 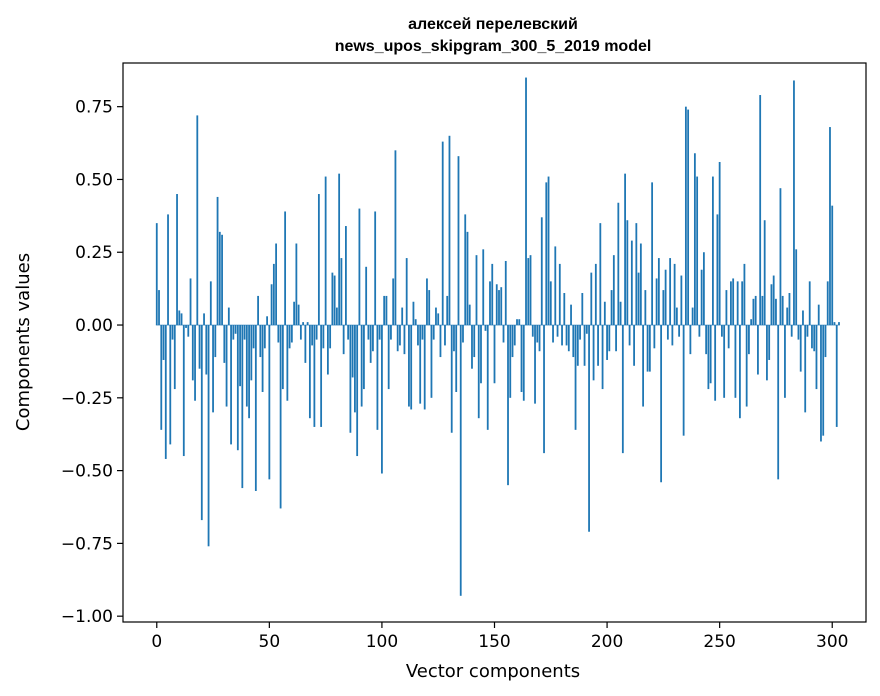 What do you see at coordinates (87, 544) in the screenshot?
I see `y-tick-label: −0.75` at bounding box center [87, 544].